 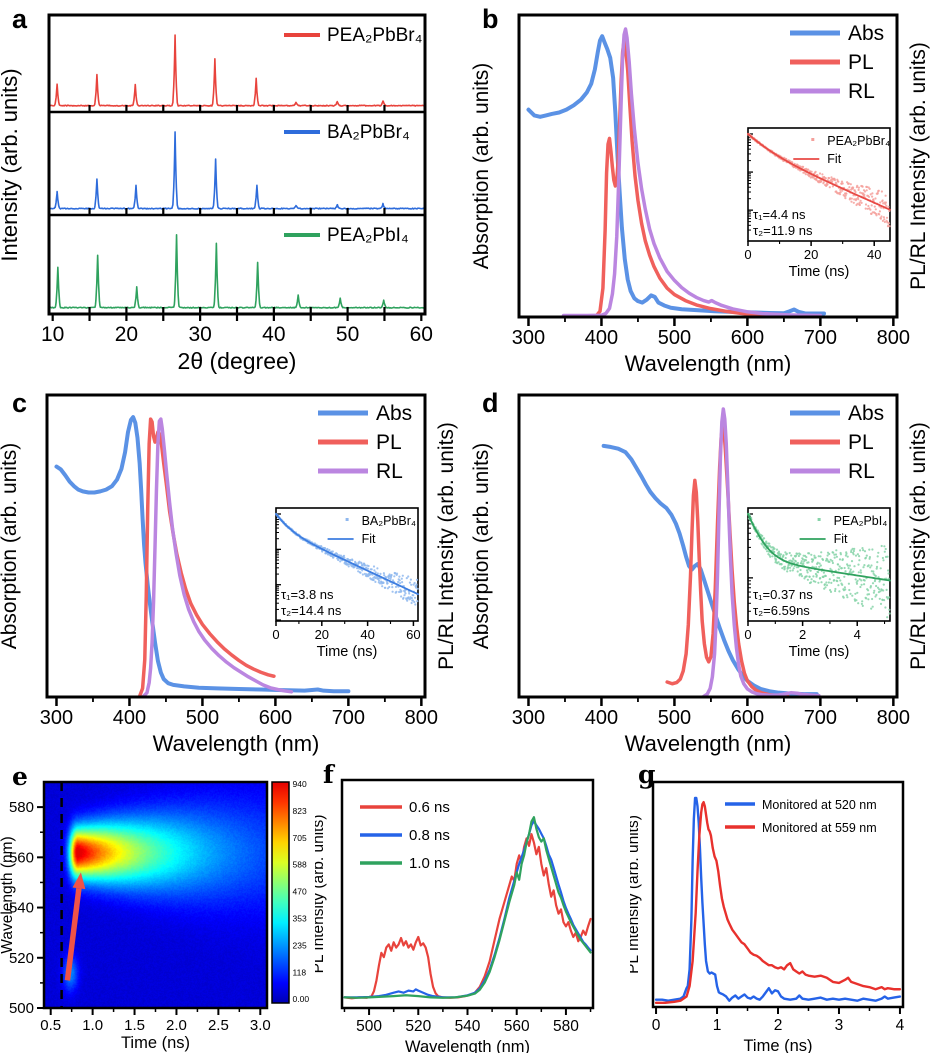 I want to click on svg-text: 0.5, so click(x=50, y=1025).